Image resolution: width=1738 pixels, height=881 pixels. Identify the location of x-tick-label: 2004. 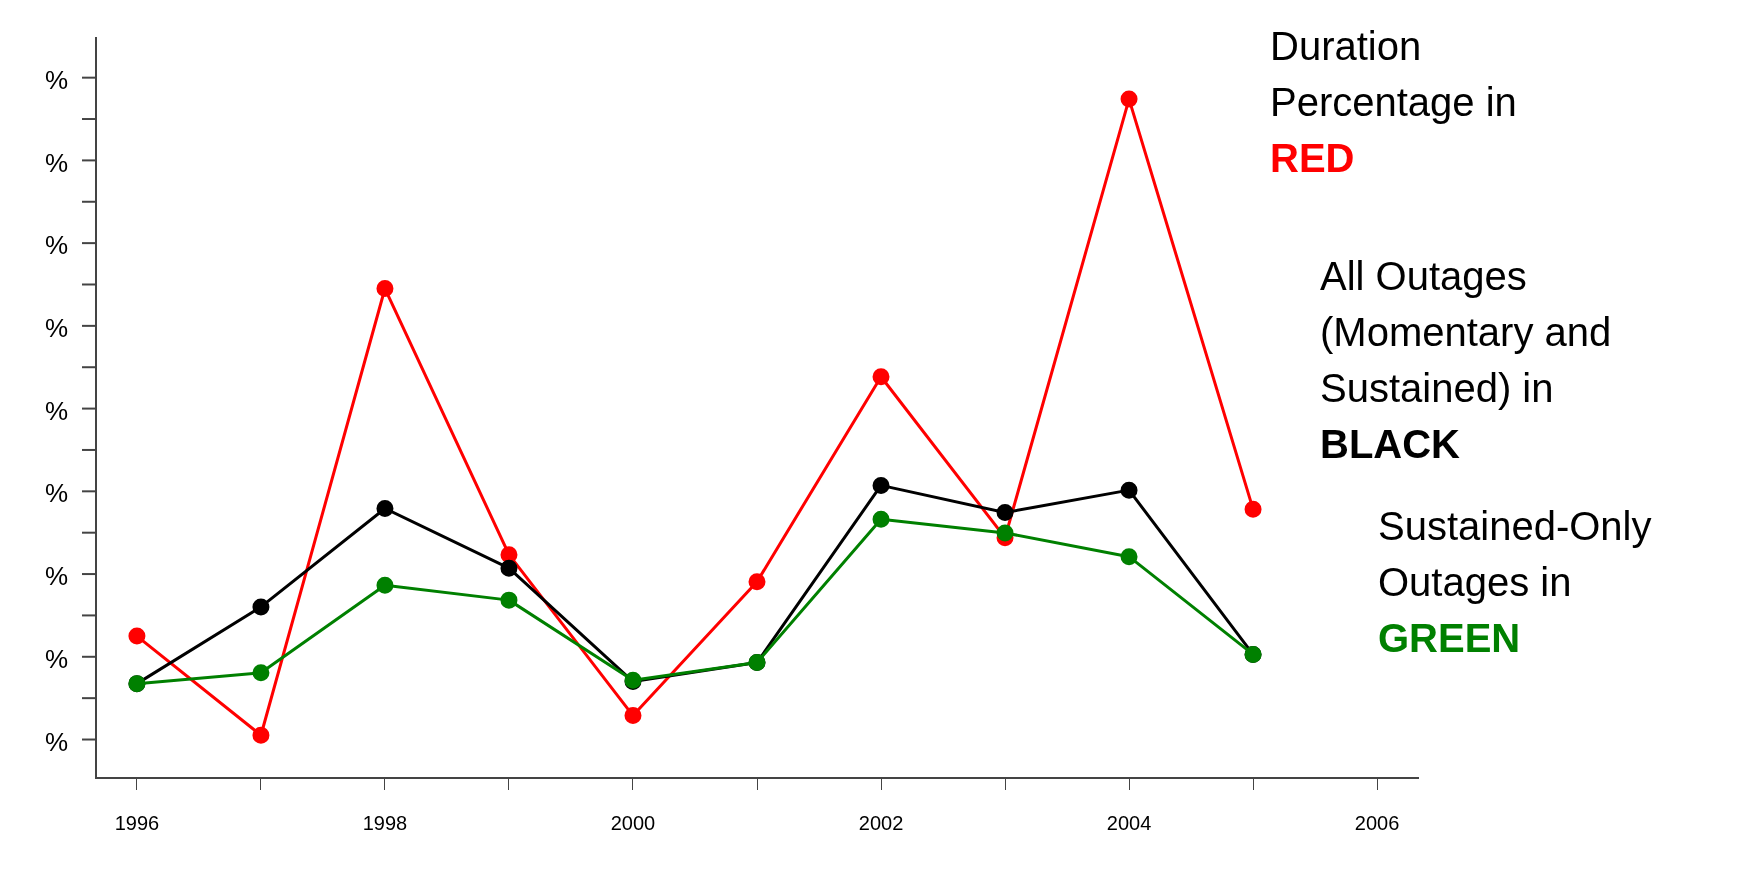
(1129, 822).